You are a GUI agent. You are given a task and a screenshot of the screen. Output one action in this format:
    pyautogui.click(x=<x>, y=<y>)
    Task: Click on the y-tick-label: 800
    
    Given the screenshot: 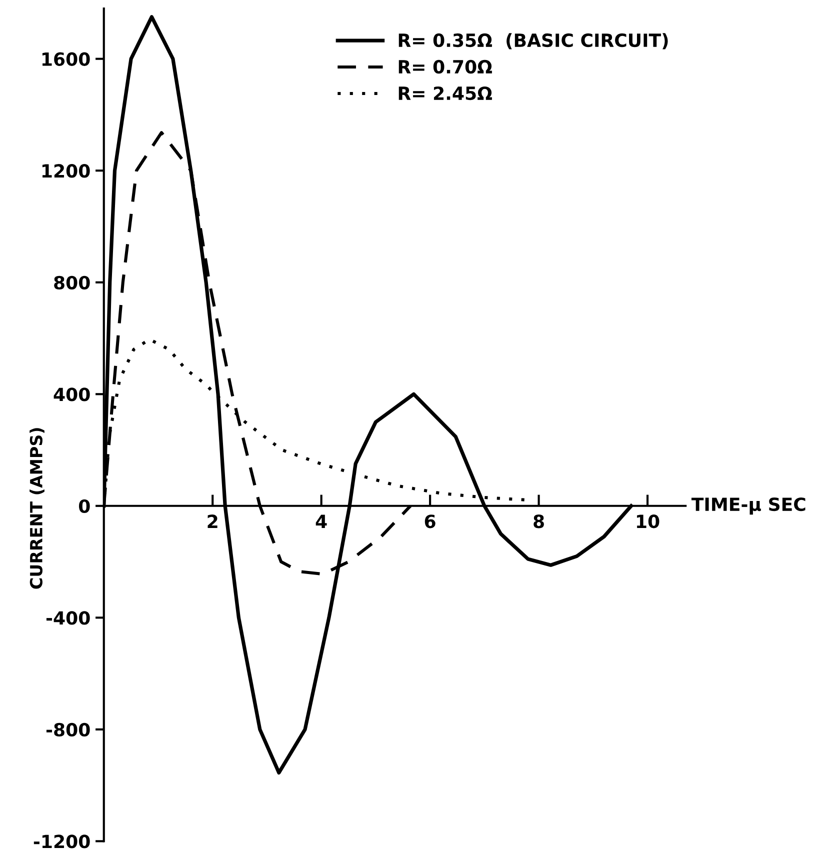 What is the action you would take?
    pyautogui.click(x=72, y=283)
    